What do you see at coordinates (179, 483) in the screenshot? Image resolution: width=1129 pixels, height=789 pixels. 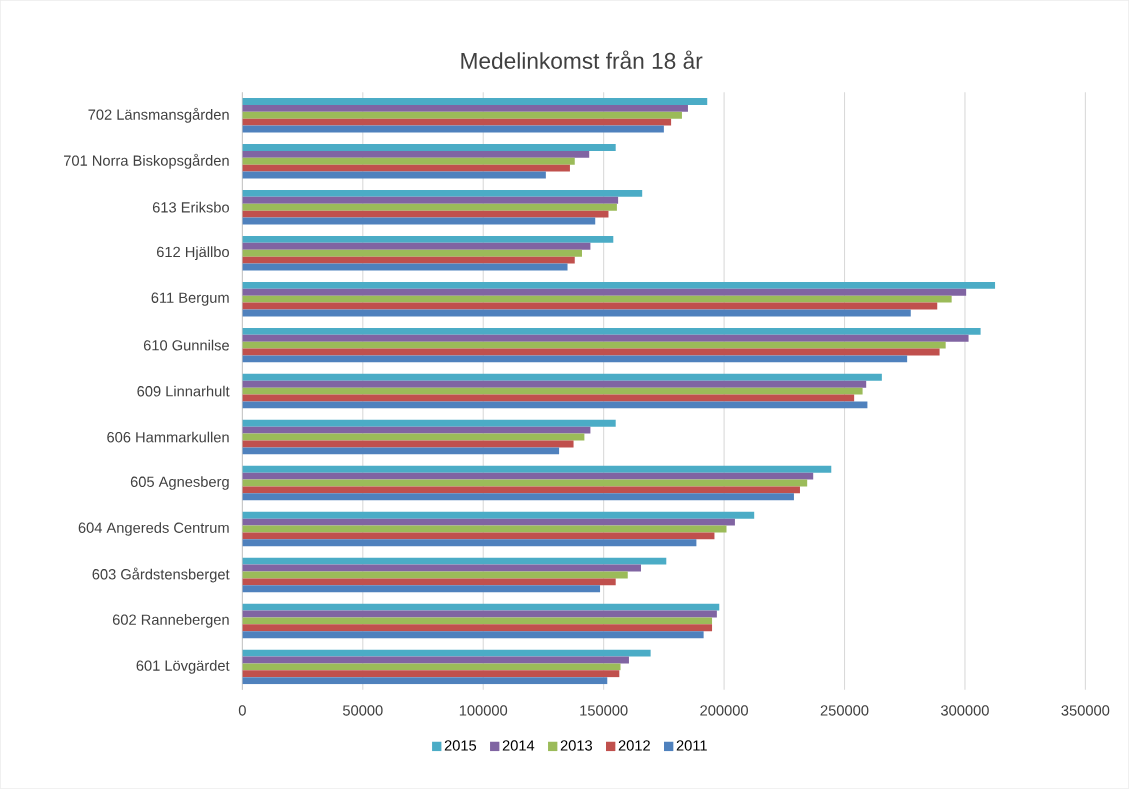 I see `y-tick-label: 605 Agnesberg` at bounding box center [179, 483].